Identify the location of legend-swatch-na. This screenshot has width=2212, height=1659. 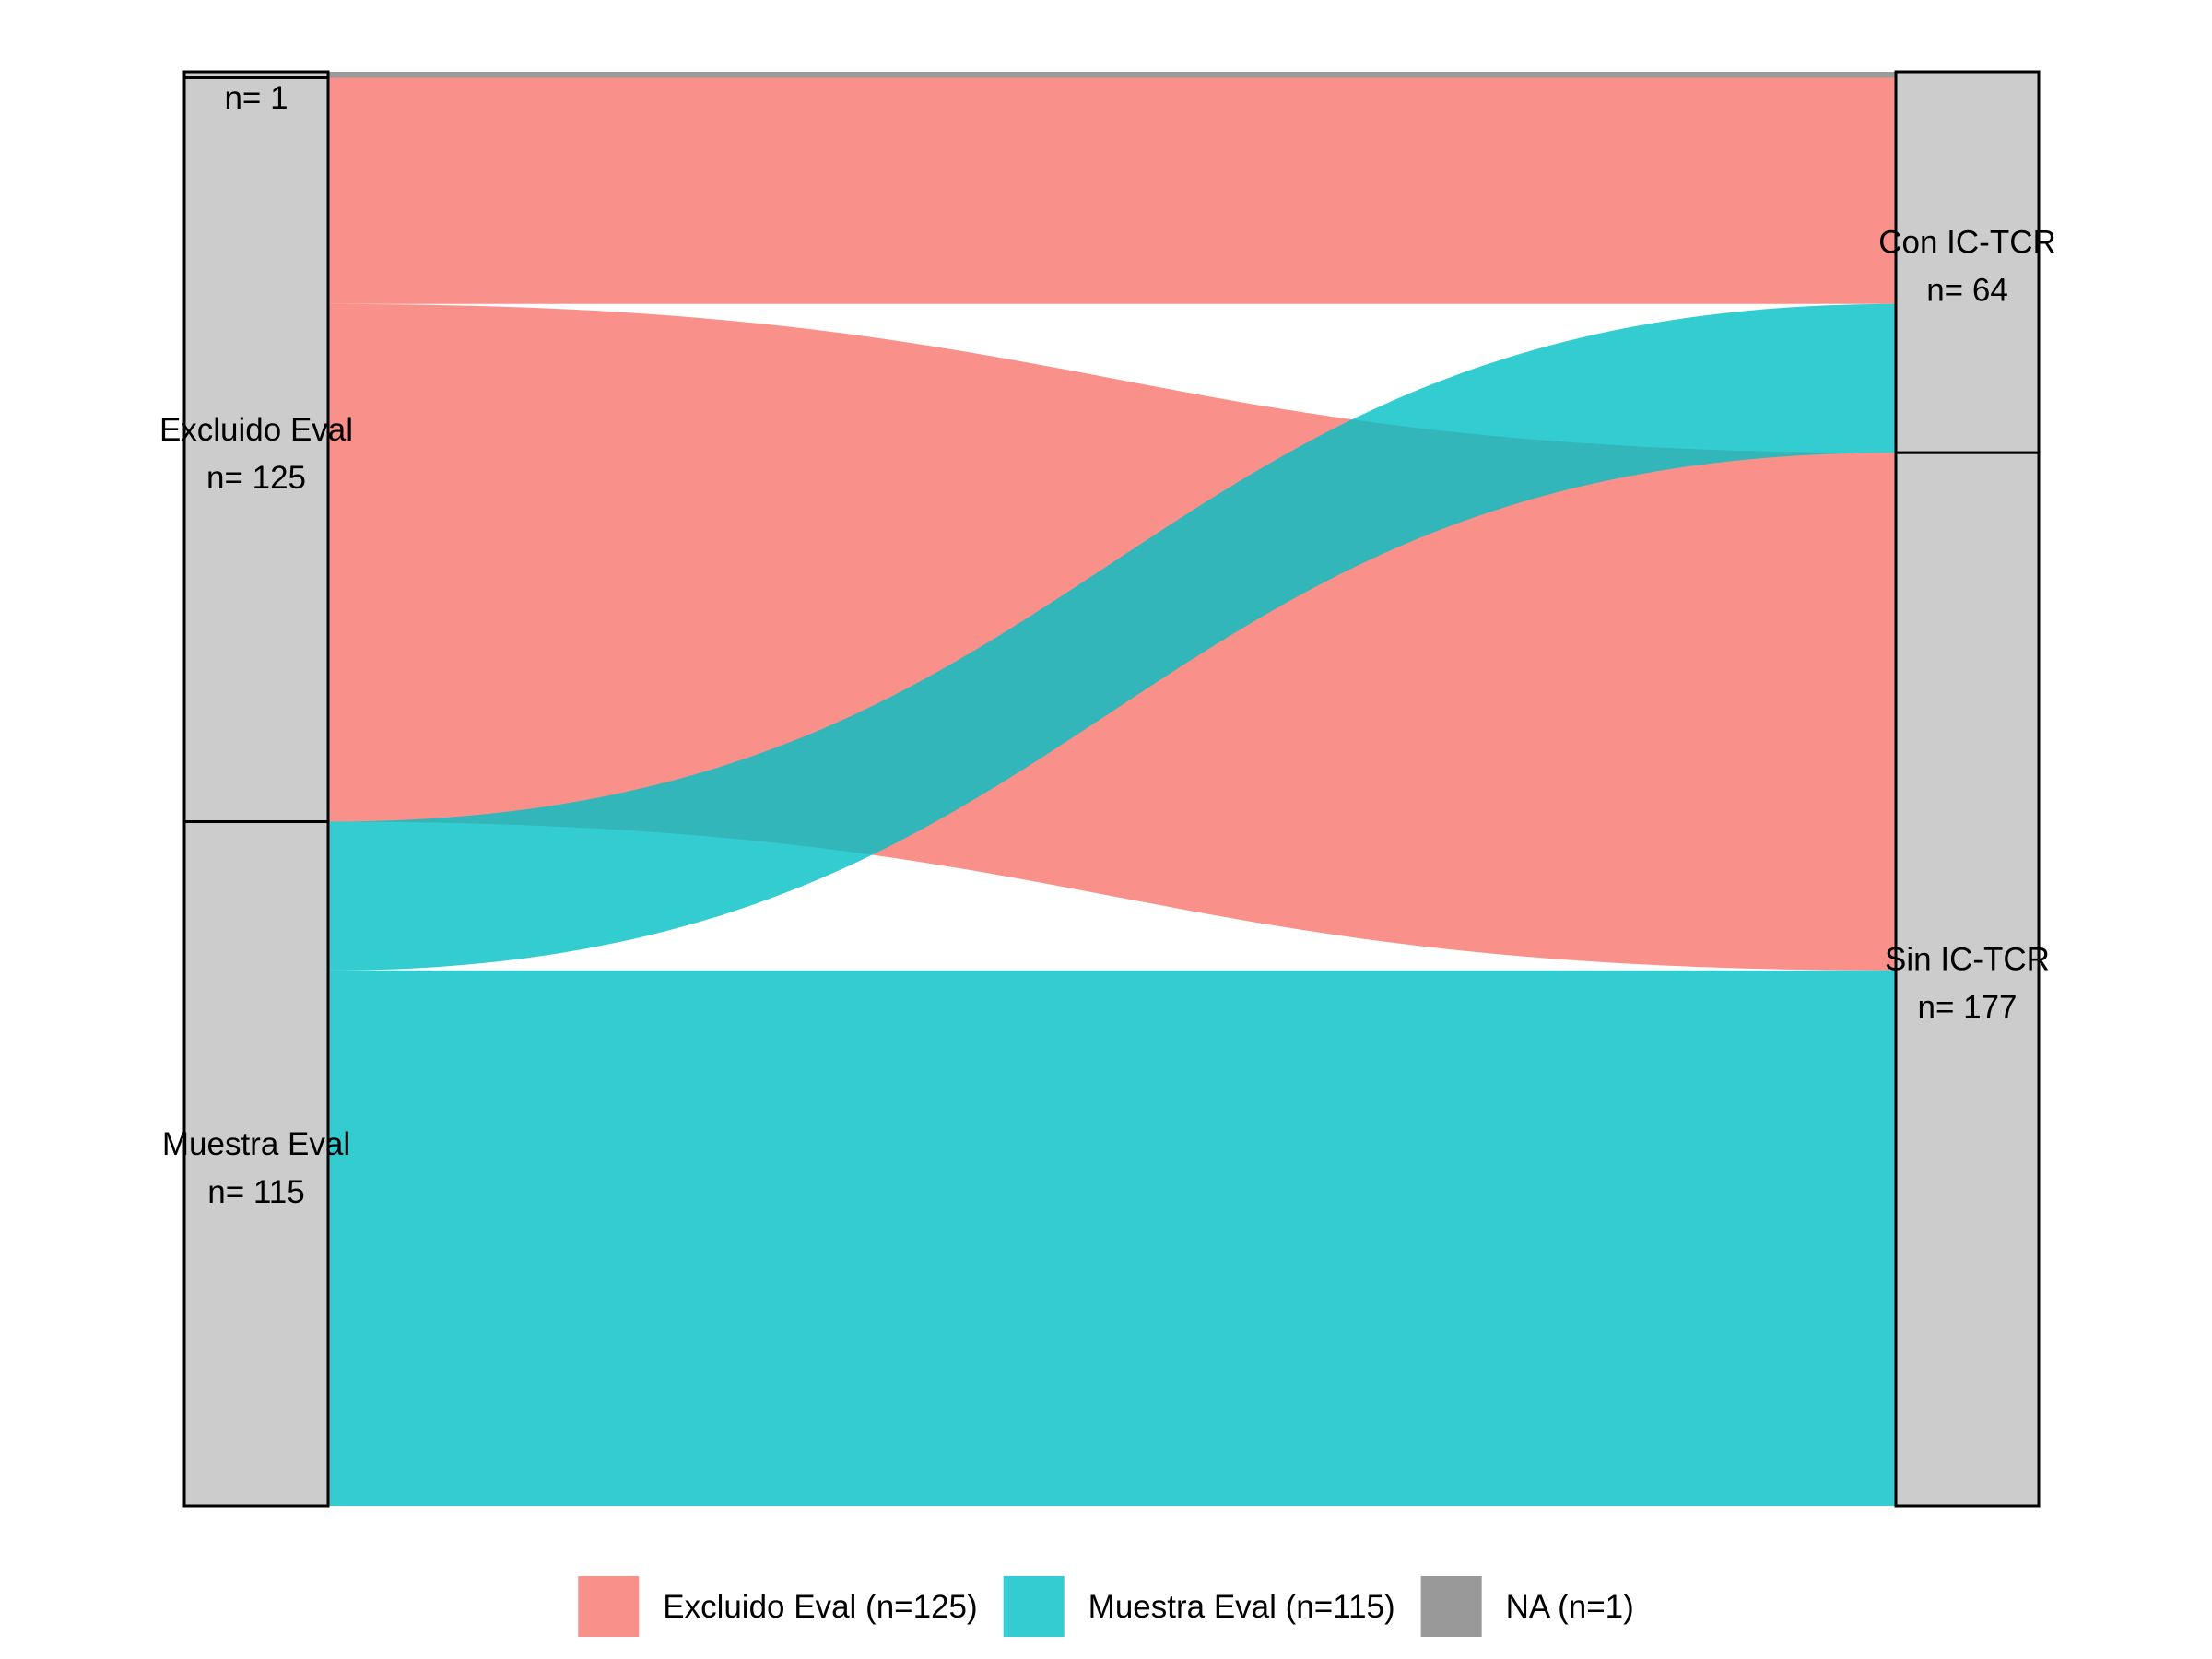
(1451, 1606).